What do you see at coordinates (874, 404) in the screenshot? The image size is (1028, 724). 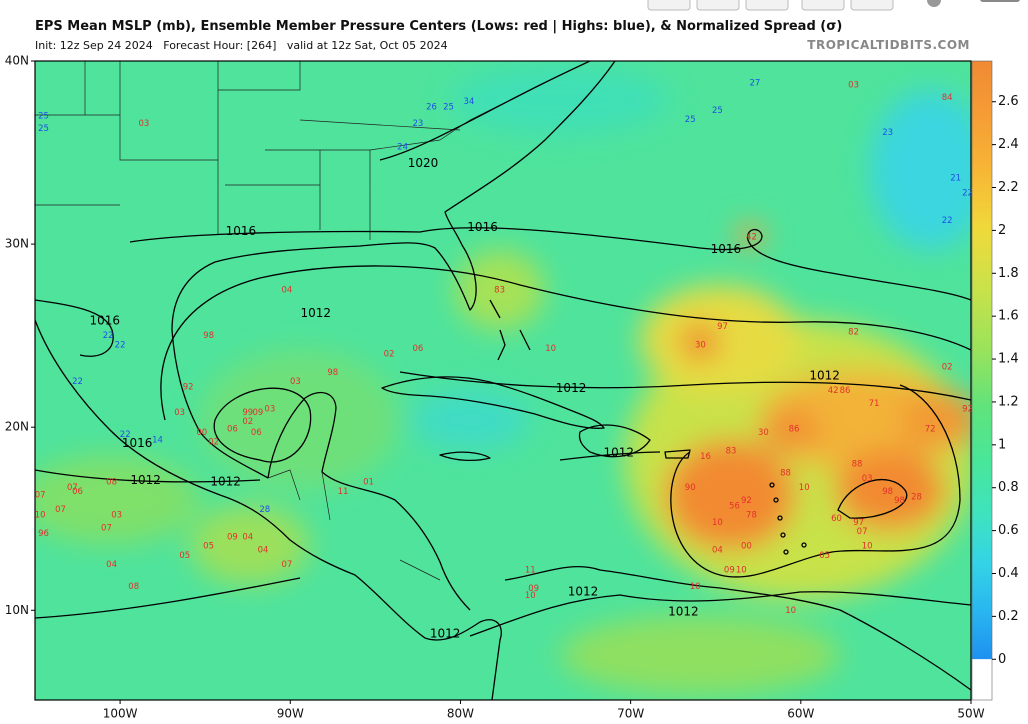 I see `low-center: 71` at bounding box center [874, 404].